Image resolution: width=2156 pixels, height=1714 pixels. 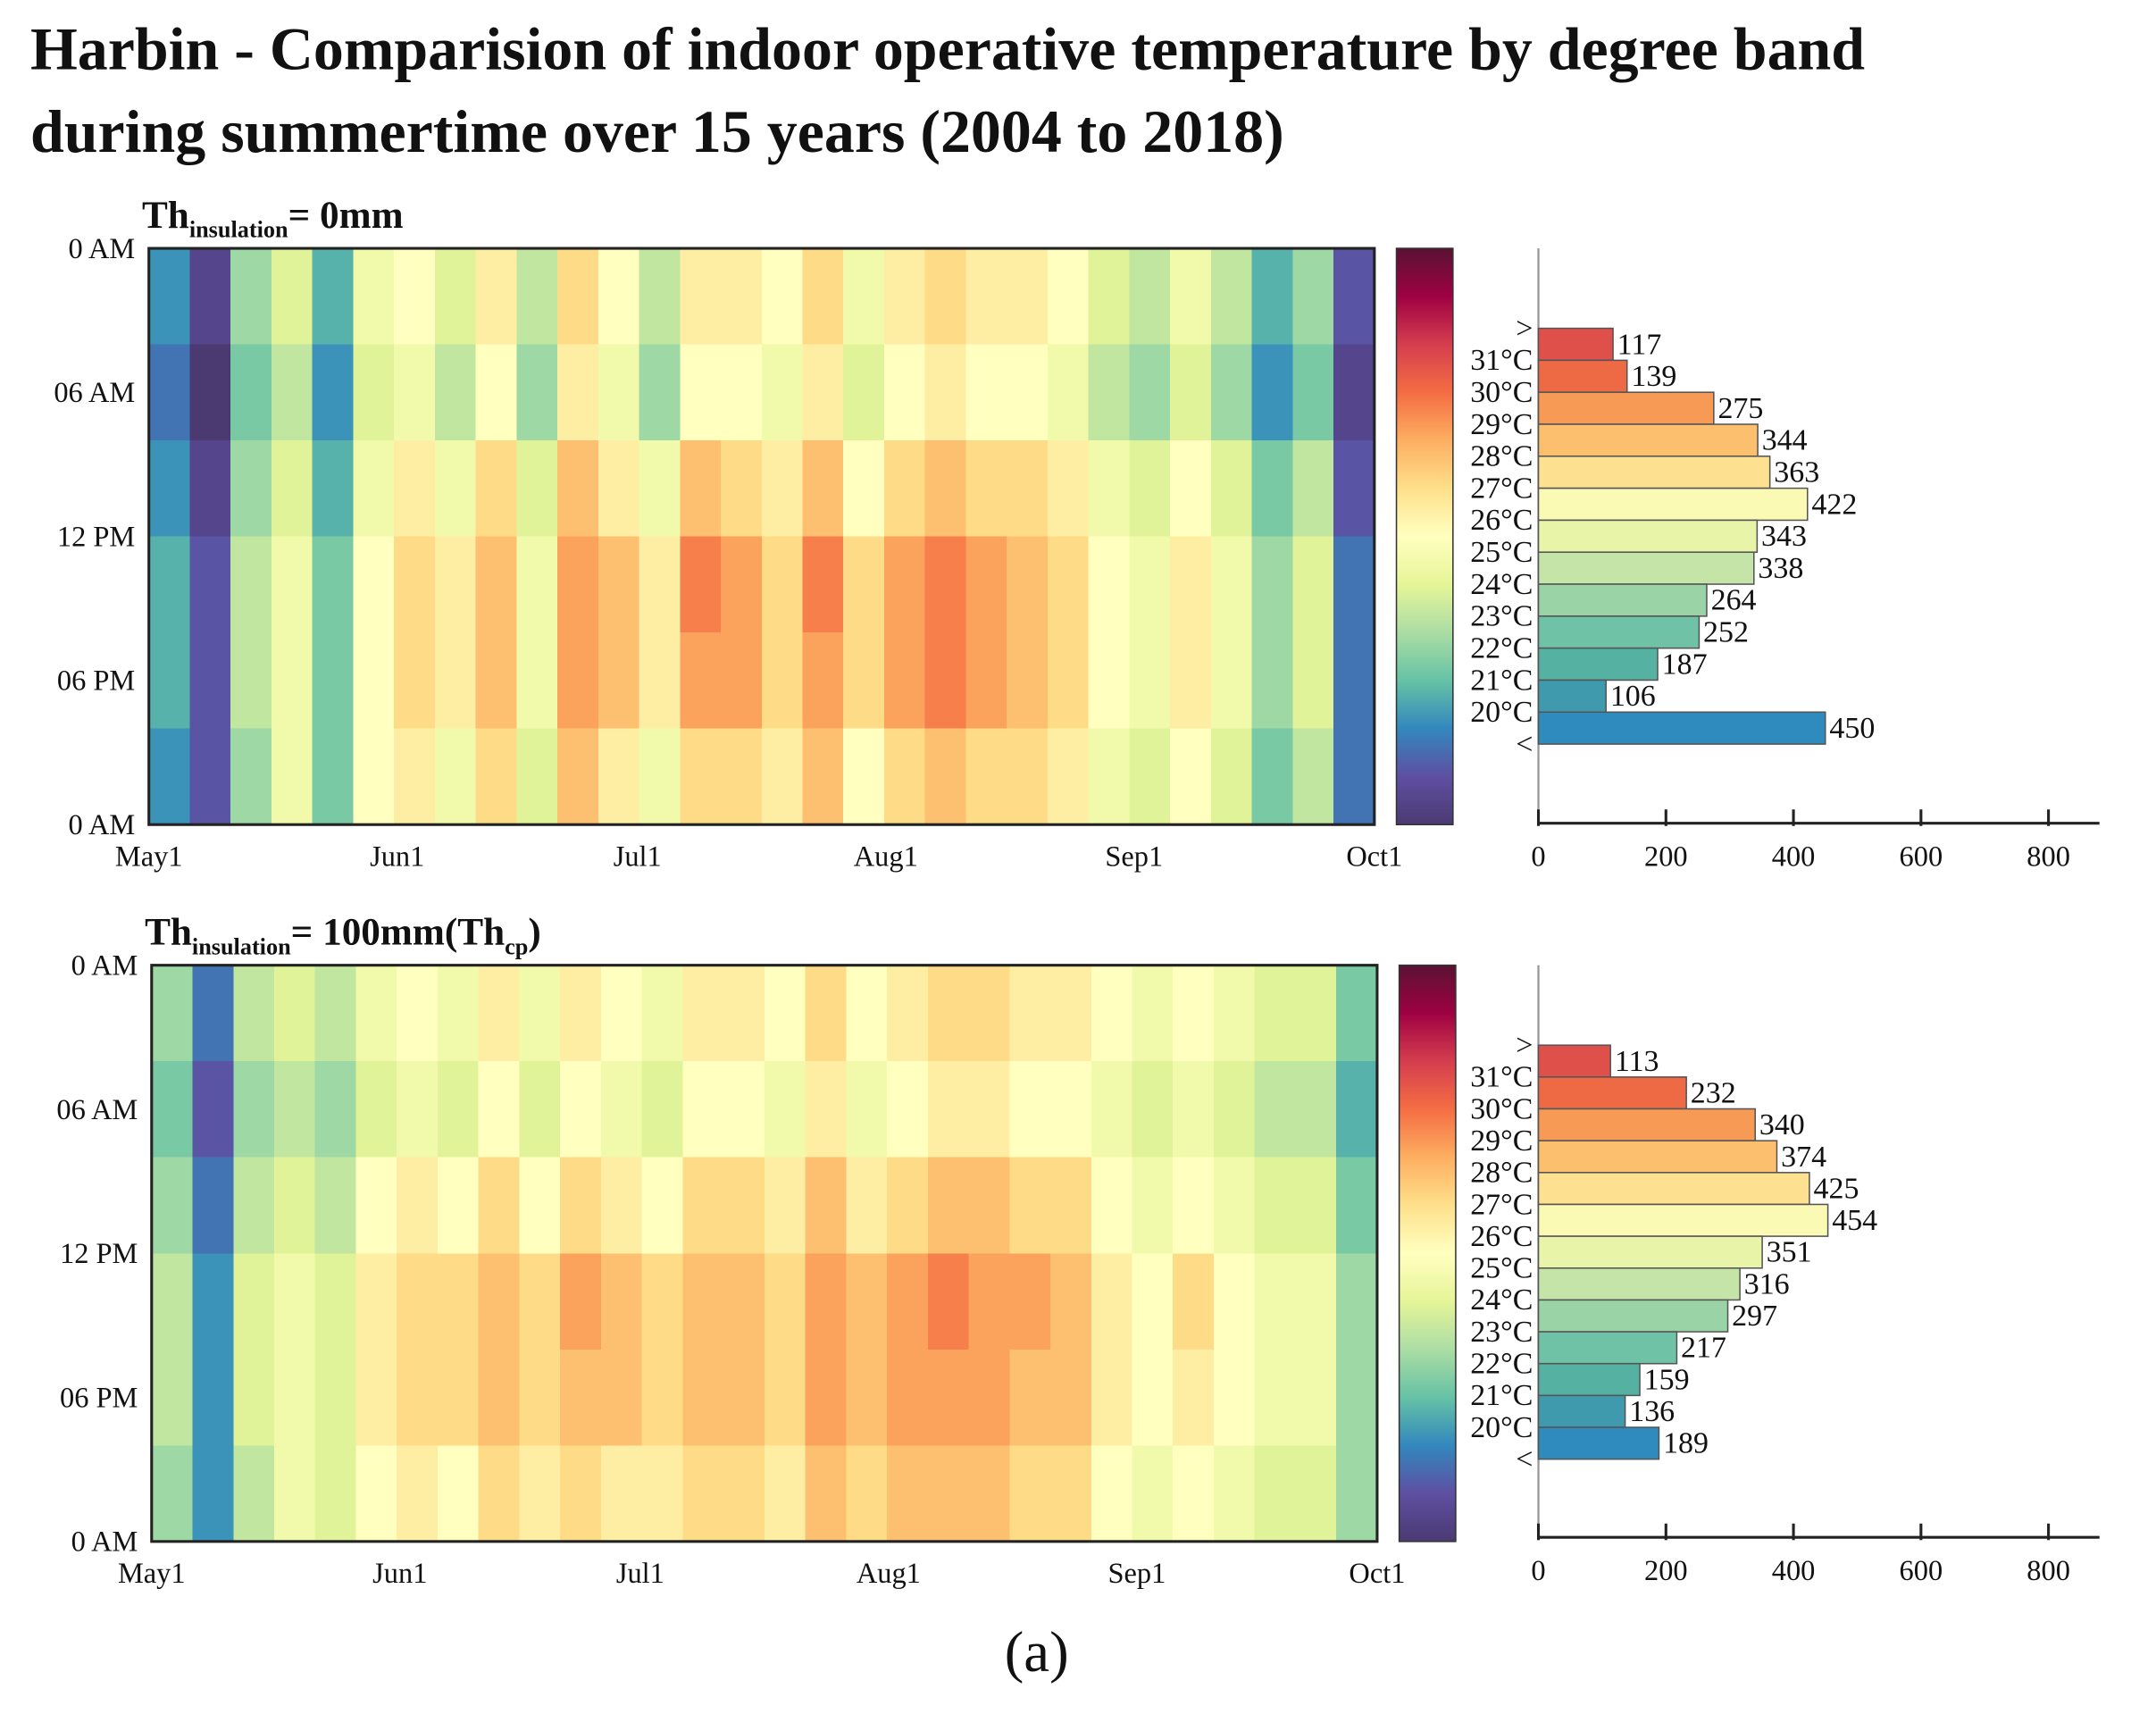 What do you see at coordinates (1713, 1092) in the screenshot?
I see `bar-value-label: 232` at bounding box center [1713, 1092].